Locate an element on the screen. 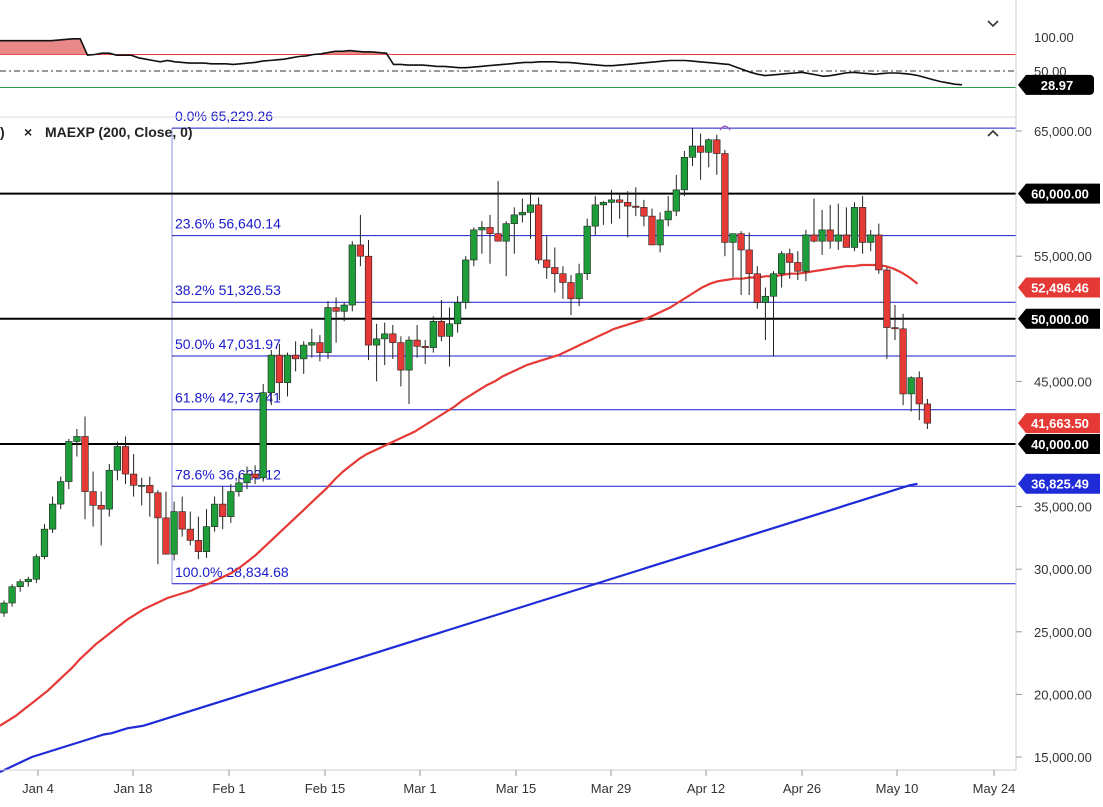 The image size is (1103, 807). y-tick-label: 45,000.00 is located at coordinates (1063, 381).